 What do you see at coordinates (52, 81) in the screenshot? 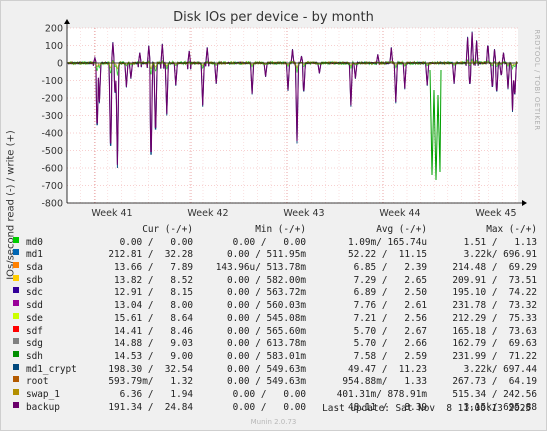
I see `y-tick-label: -100` at bounding box center [52, 81].